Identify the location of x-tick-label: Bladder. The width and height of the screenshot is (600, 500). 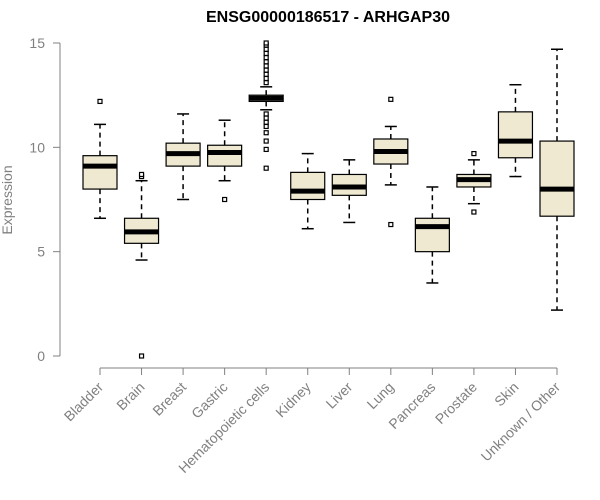
(84, 402).